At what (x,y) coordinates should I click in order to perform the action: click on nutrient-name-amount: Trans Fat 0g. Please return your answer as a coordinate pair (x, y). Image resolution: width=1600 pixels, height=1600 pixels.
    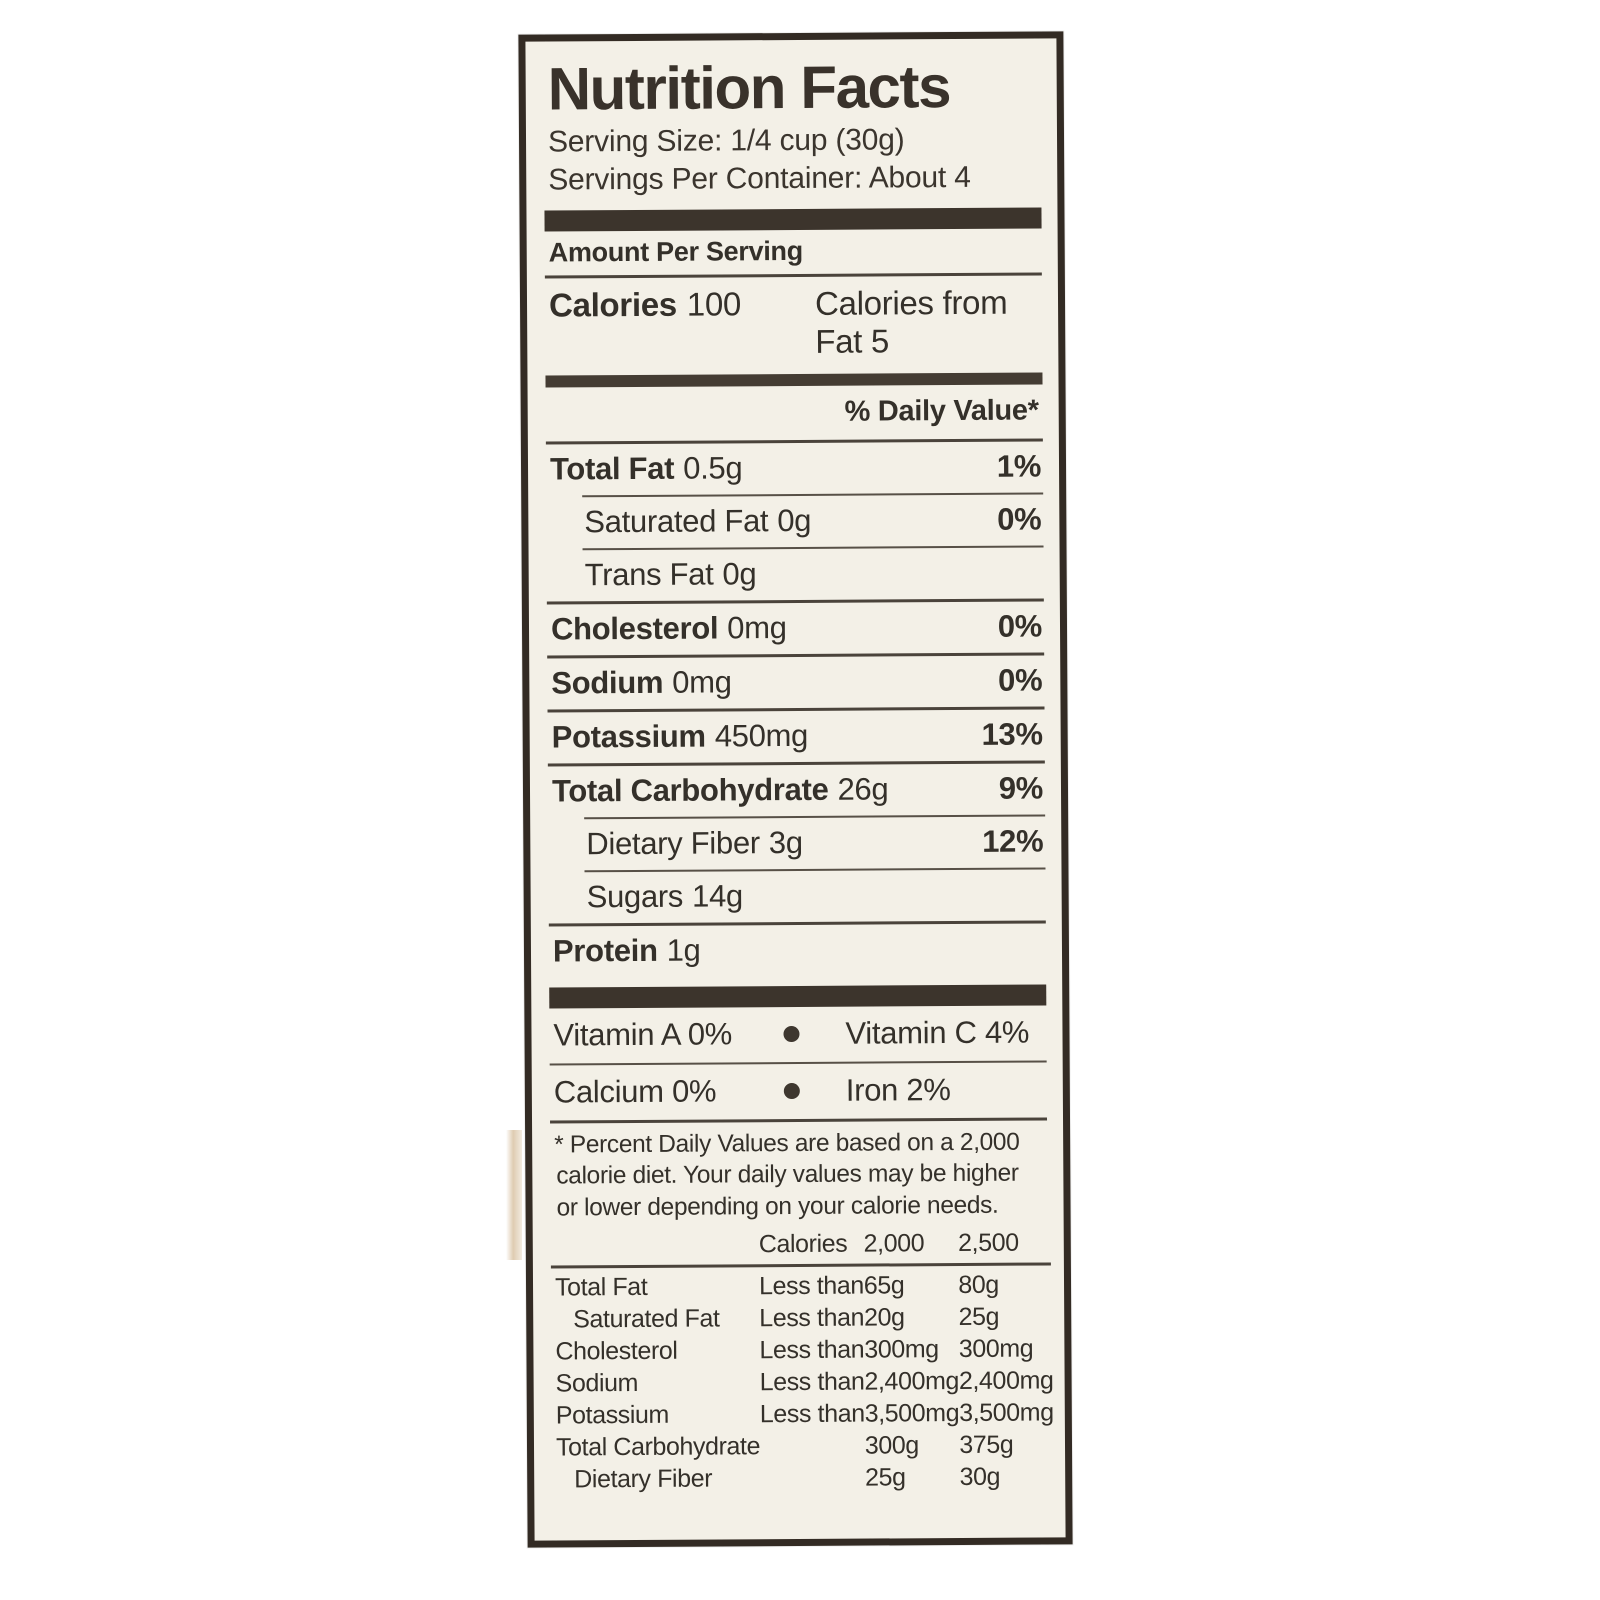
    Looking at the image, I should click on (671, 574).